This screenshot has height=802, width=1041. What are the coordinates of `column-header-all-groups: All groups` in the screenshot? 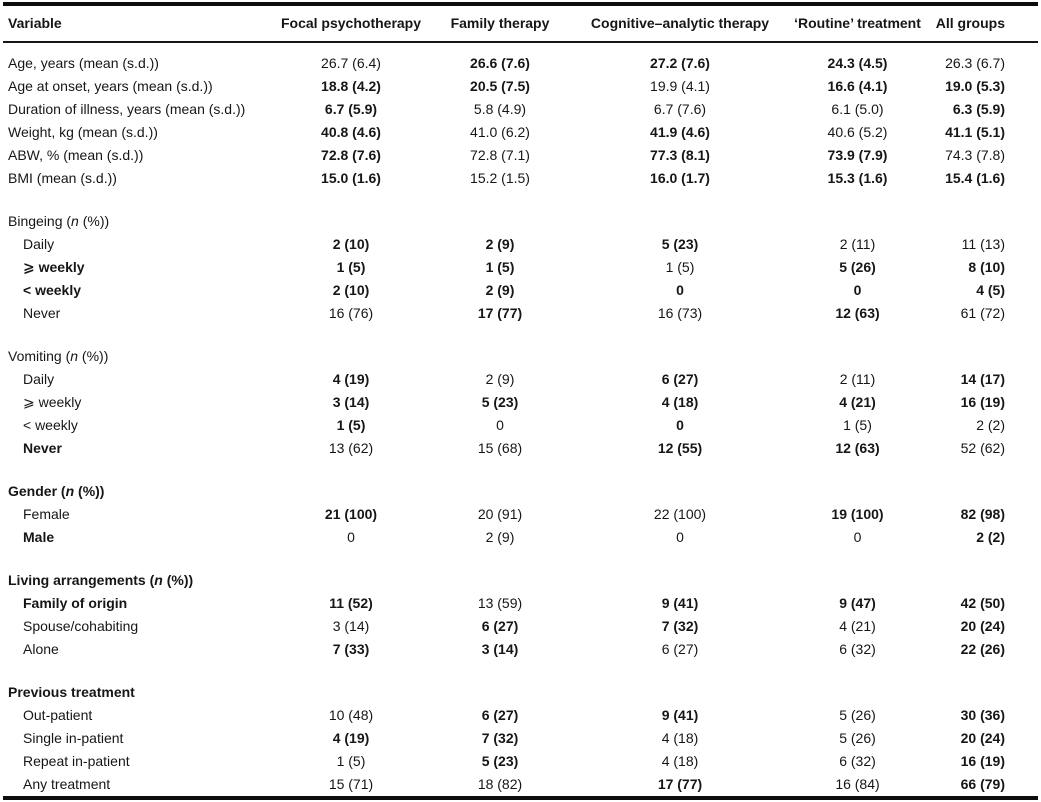 It's located at (970, 23).